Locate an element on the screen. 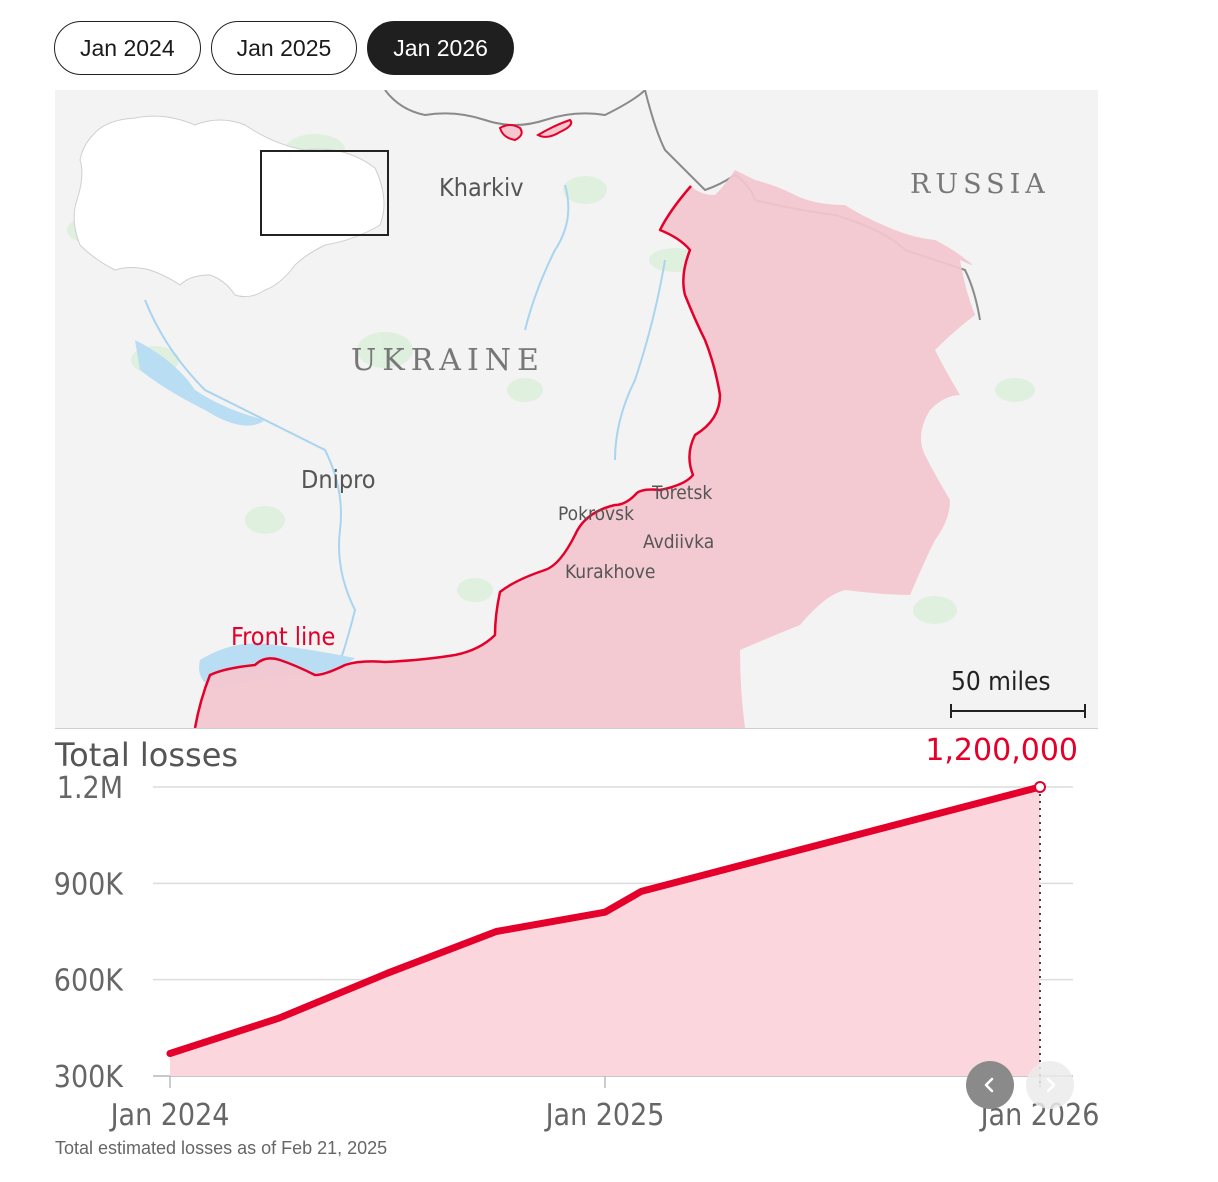 The height and width of the screenshot is (1182, 1218). endpoint-value-label: 1,200,000 is located at coordinates (1001, 750).